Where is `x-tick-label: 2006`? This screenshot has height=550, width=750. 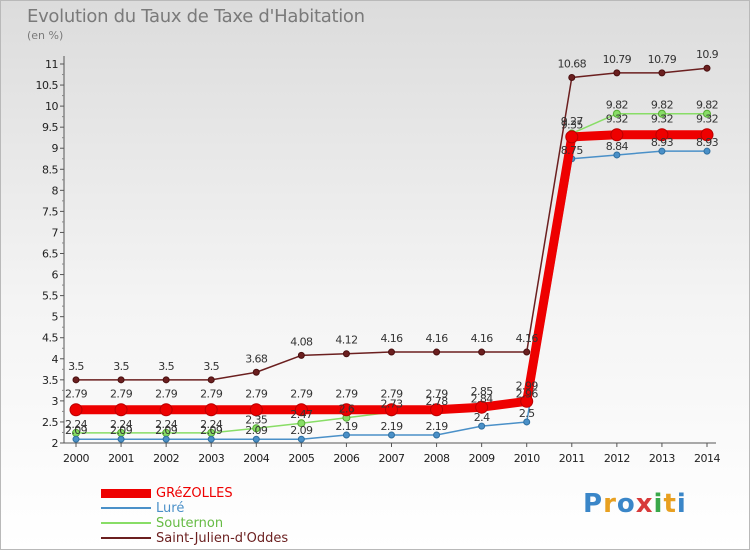
x-tick-label: 2006 is located at coordinates (346, 458).